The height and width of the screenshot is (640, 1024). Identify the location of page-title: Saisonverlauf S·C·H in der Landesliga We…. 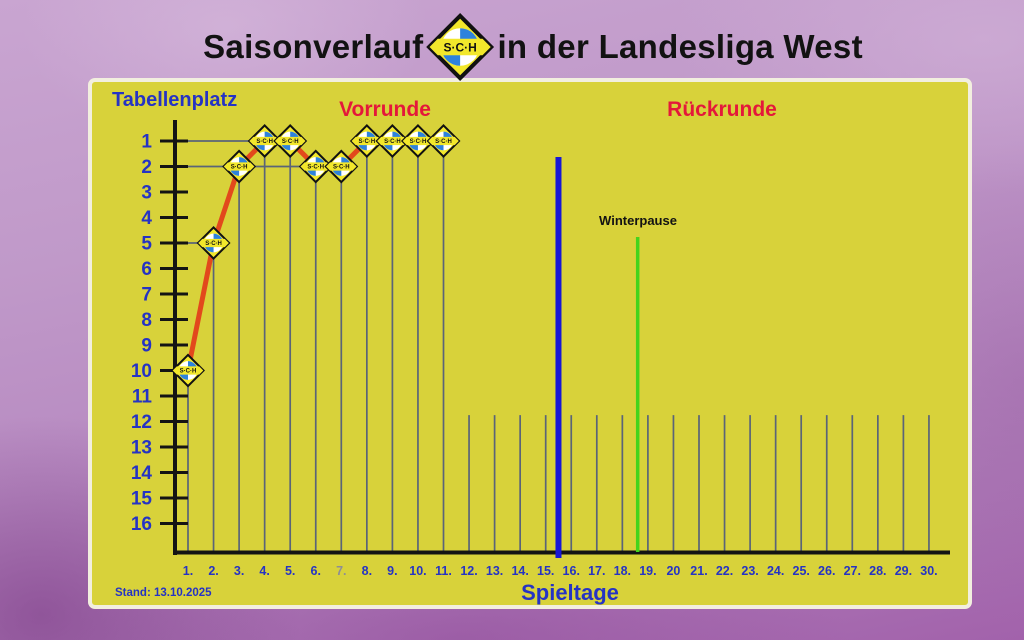
(533, 47).